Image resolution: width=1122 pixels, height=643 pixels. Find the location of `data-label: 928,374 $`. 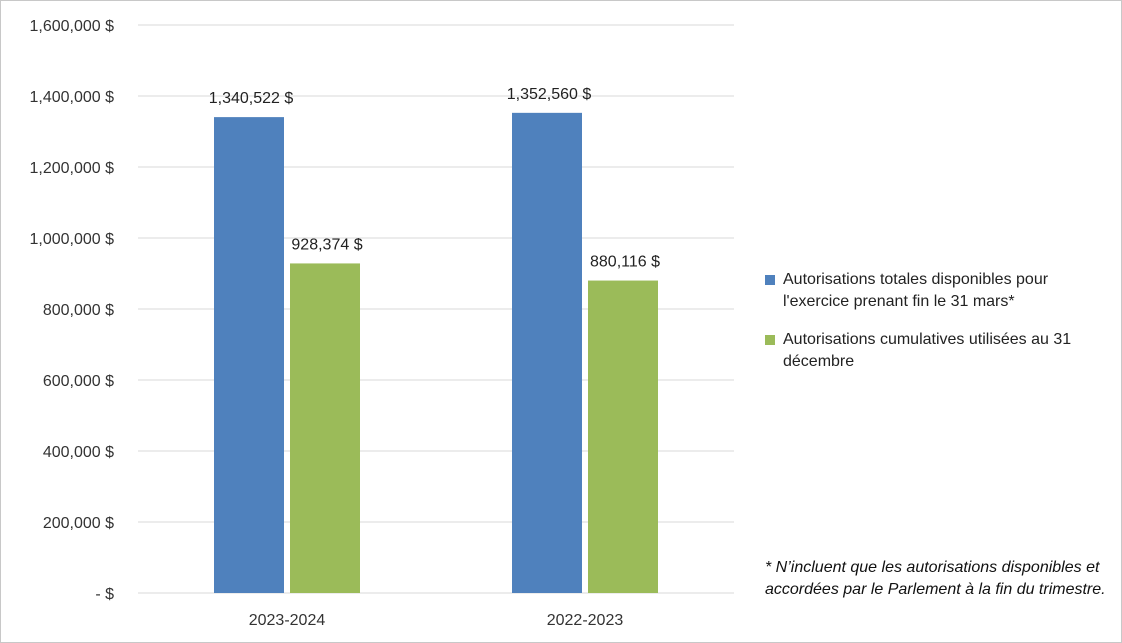

data-label: 928,374 $ is located at coordinates (326, 244).